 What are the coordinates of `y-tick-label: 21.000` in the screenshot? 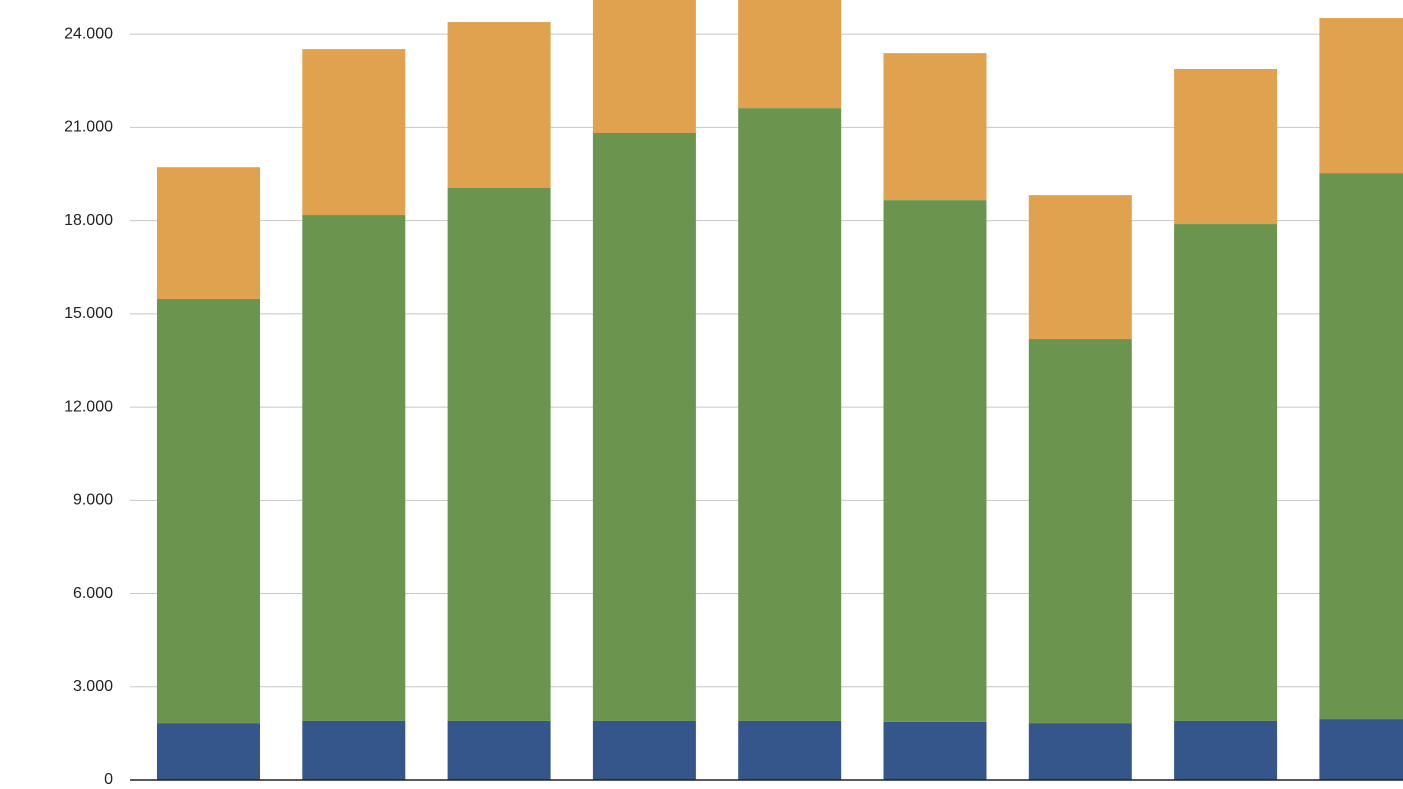 It's located at (88, 127).